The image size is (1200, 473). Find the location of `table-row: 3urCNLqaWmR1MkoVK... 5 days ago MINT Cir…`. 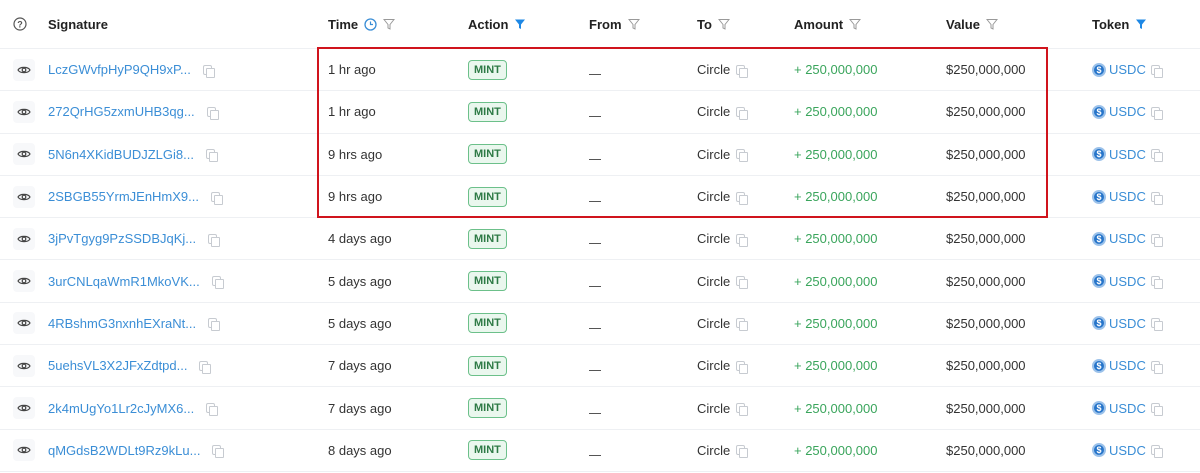

table-row: 3urCNLqaWmR1MkoVK... 5 days ago MINT Cir… is located at coordinates (600, 281).